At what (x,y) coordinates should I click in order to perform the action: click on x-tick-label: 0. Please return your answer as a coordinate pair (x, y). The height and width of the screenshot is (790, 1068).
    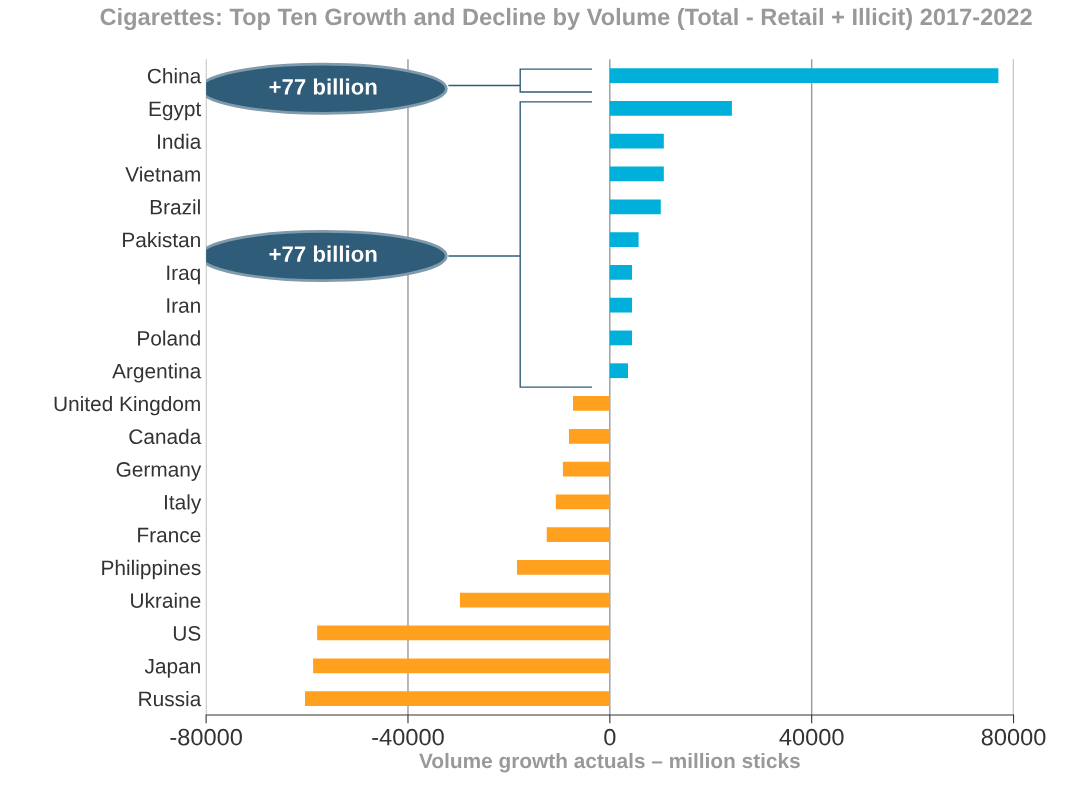
    Looking at the image, I should click on (610, 737).